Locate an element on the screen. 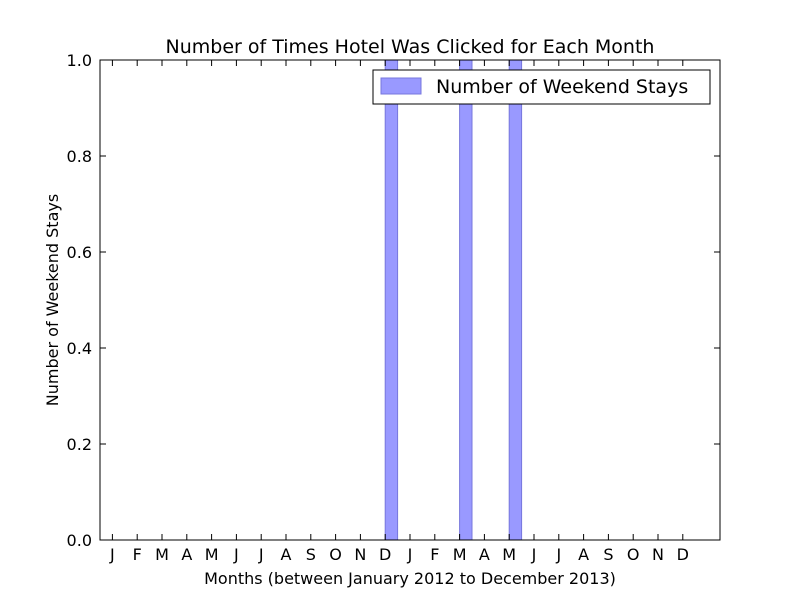 The height and width of the screenshot is (604, 800). x-tick-label-7: A is located at coordinates (286, 554).